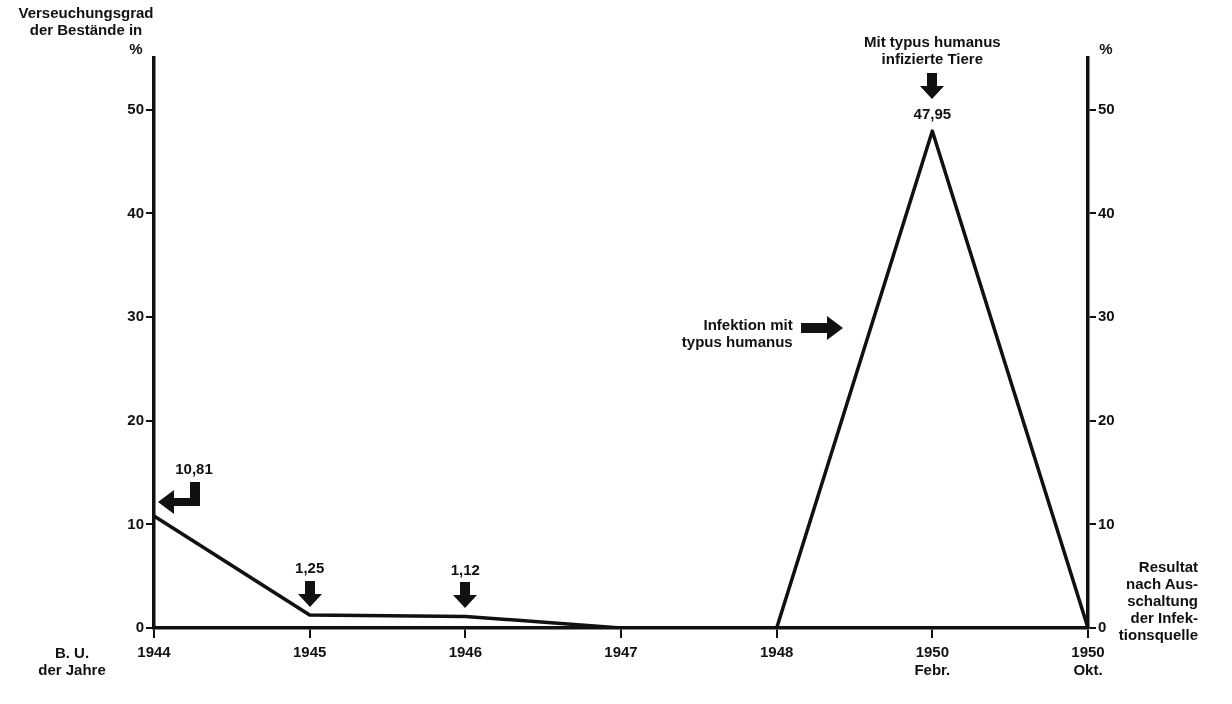  I want to click on y-tick-label: 50, so click(135, 108).